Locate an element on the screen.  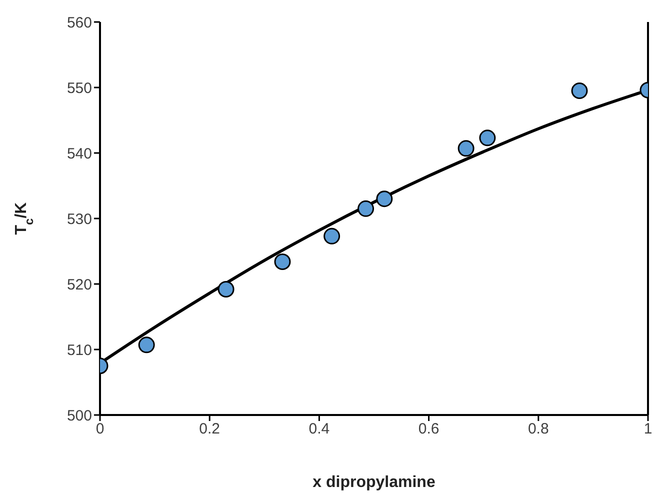
y-tick-label: 540 is located at coordinates (79, 153).